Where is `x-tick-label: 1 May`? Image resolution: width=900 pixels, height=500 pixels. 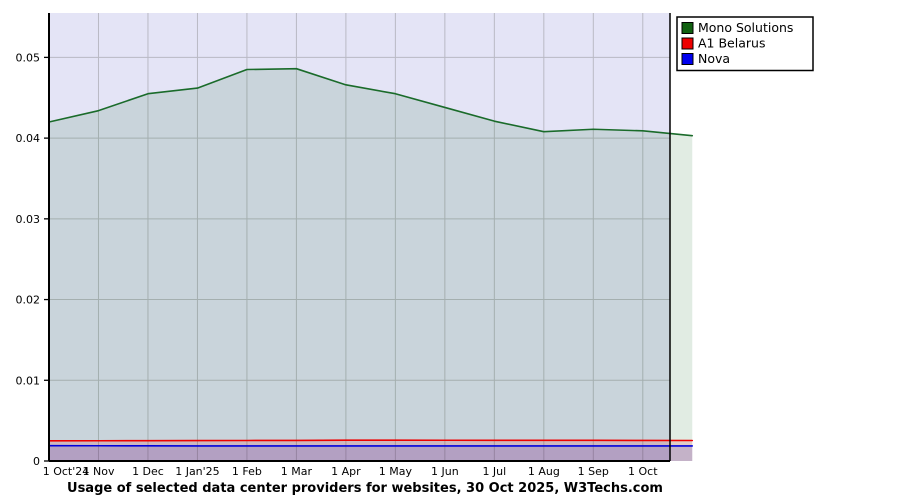
x-tick-label: 1 May is located at coordinates (396, 471).